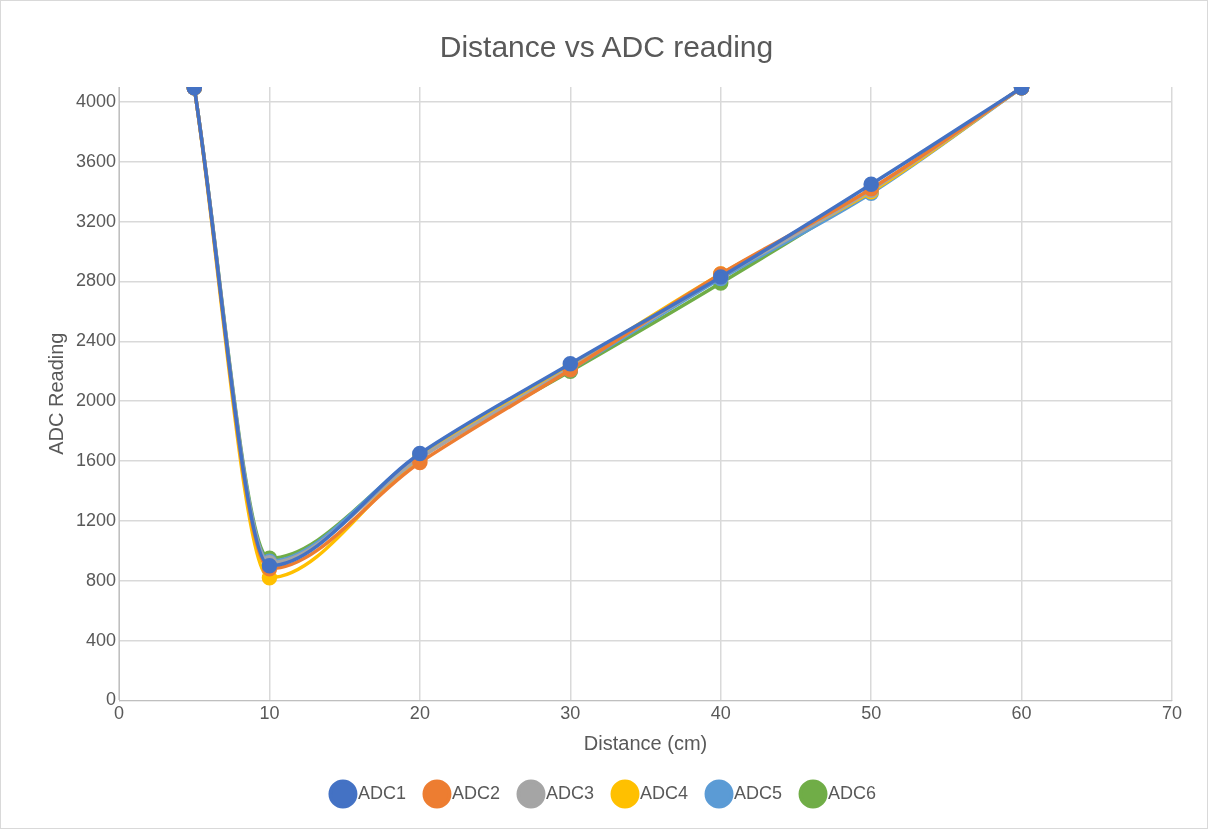 Image resolution: width=1208 pixels, height=829 pixels. Describe the element at coordinates (569, 792) in the screenshot. I see `legend-label: ADC3` at that location.